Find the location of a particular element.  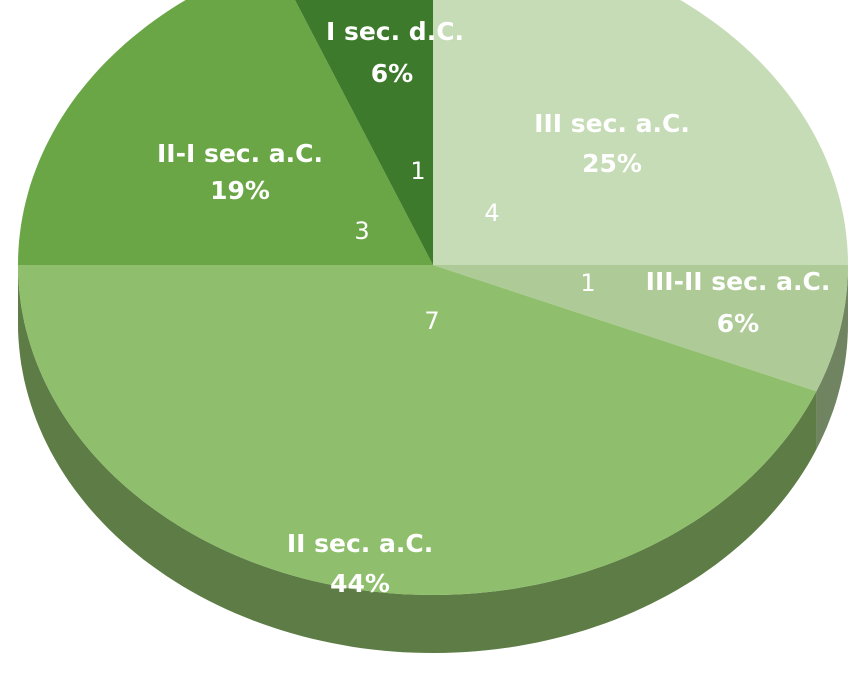

count-label: 7 is located at coordinates (431, 321).